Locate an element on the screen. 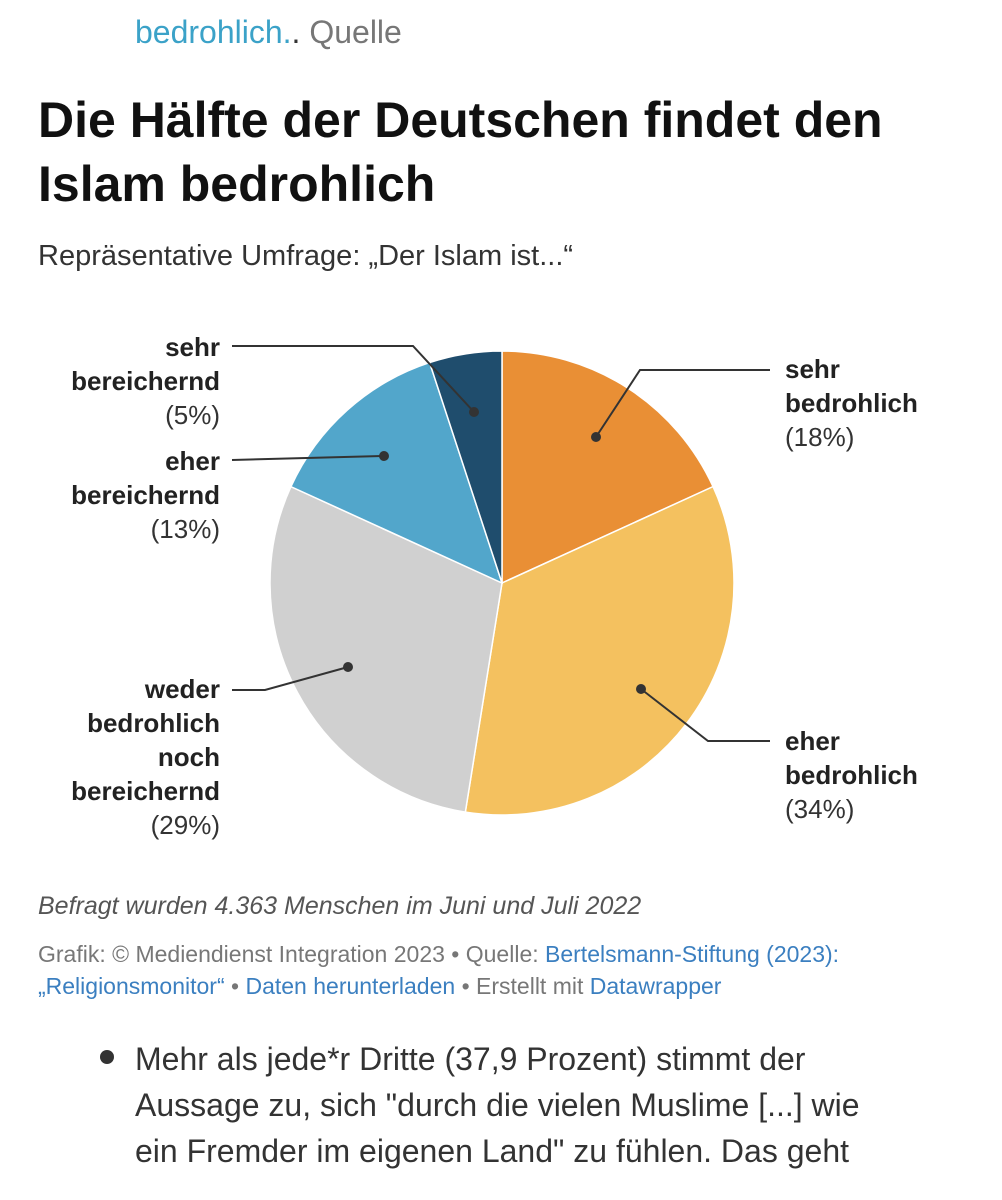 Image resolution: width=1002 pixels, height=1200 pixels. slice-percentage: (34%) is located at coordinates (819, 809).